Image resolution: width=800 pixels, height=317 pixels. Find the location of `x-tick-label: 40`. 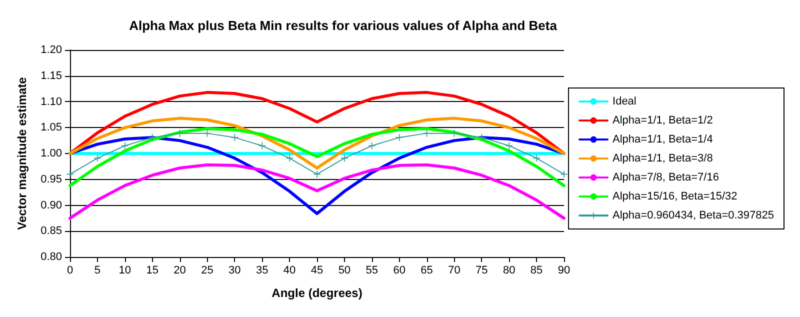

x-tick-label: 40 is located at coordinates (289, 270).